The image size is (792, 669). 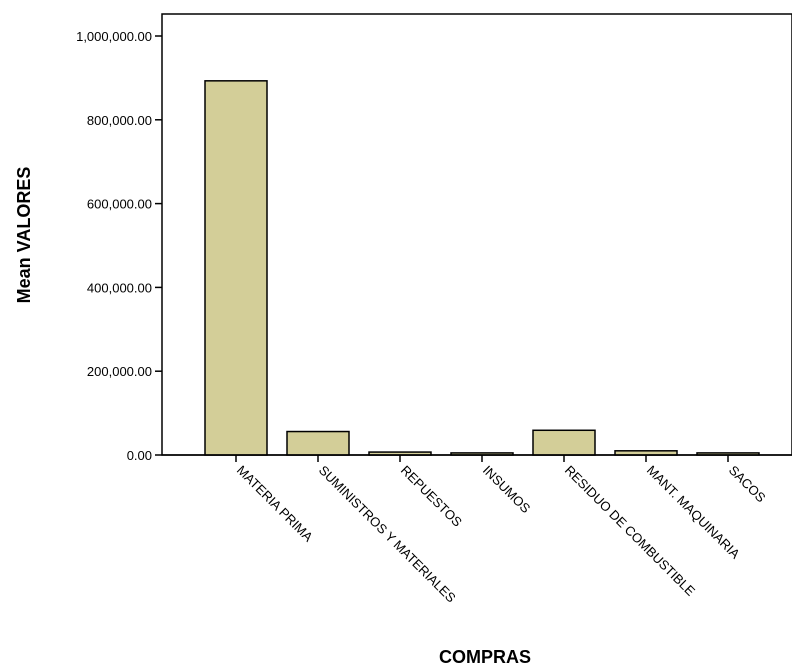 I want to click on y-tick-label: 0.00, so click(x=139, y=455).